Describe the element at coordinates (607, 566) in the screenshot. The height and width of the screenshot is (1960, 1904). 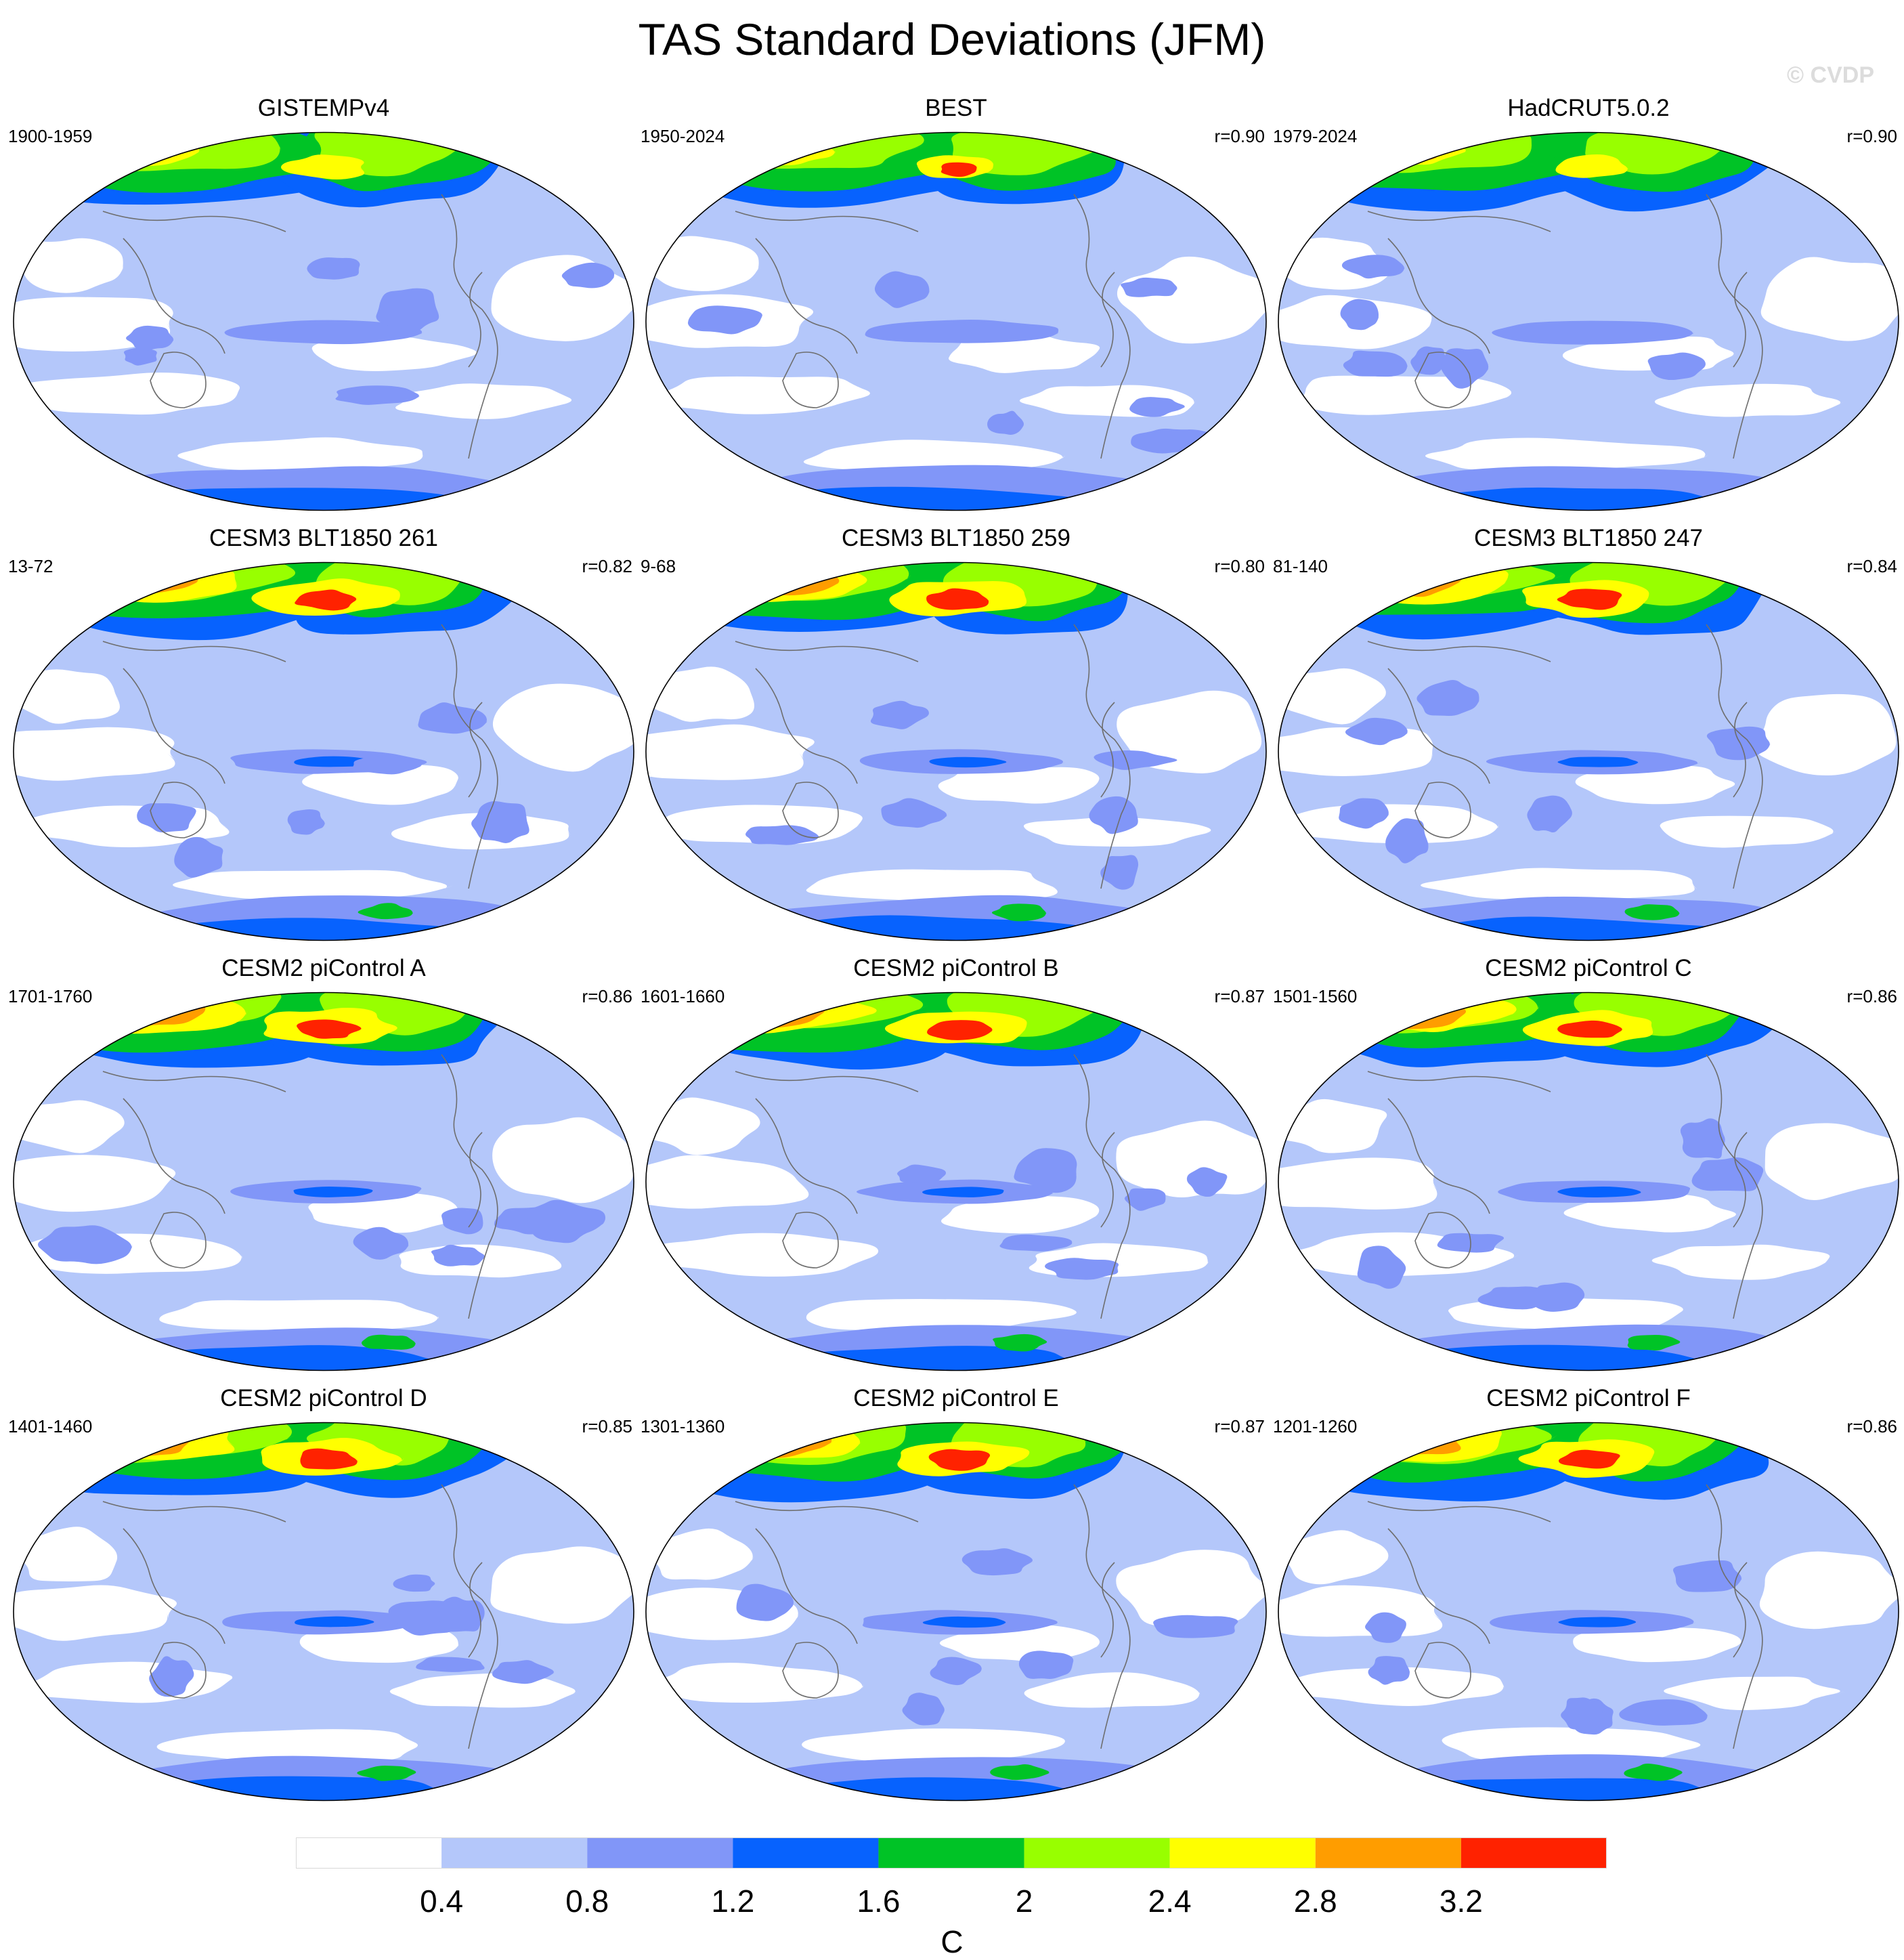
I see `panel-correlation: r=0.82` at that location.